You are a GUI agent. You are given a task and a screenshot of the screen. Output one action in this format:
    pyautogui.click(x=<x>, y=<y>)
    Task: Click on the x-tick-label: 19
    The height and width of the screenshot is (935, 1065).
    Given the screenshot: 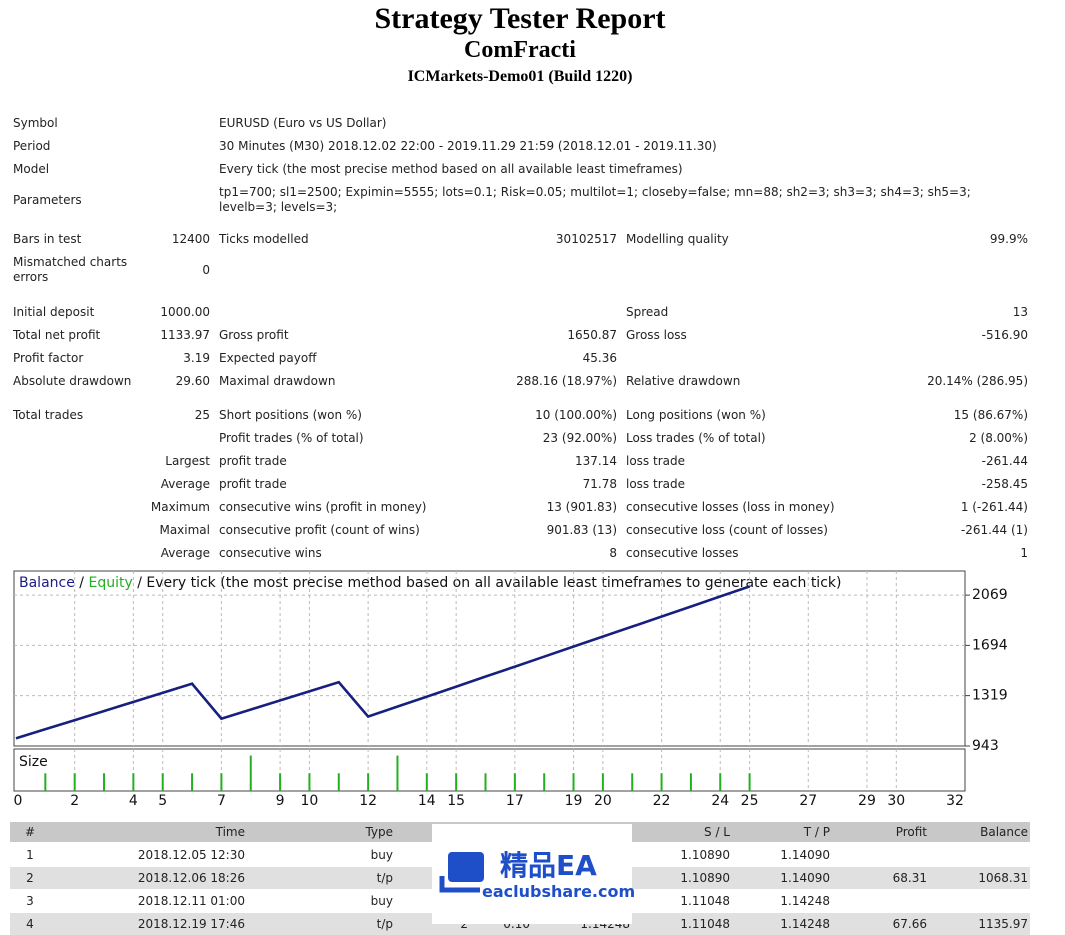 What is the action you would take?
    pyautogui.click(x=574, y=801)
    